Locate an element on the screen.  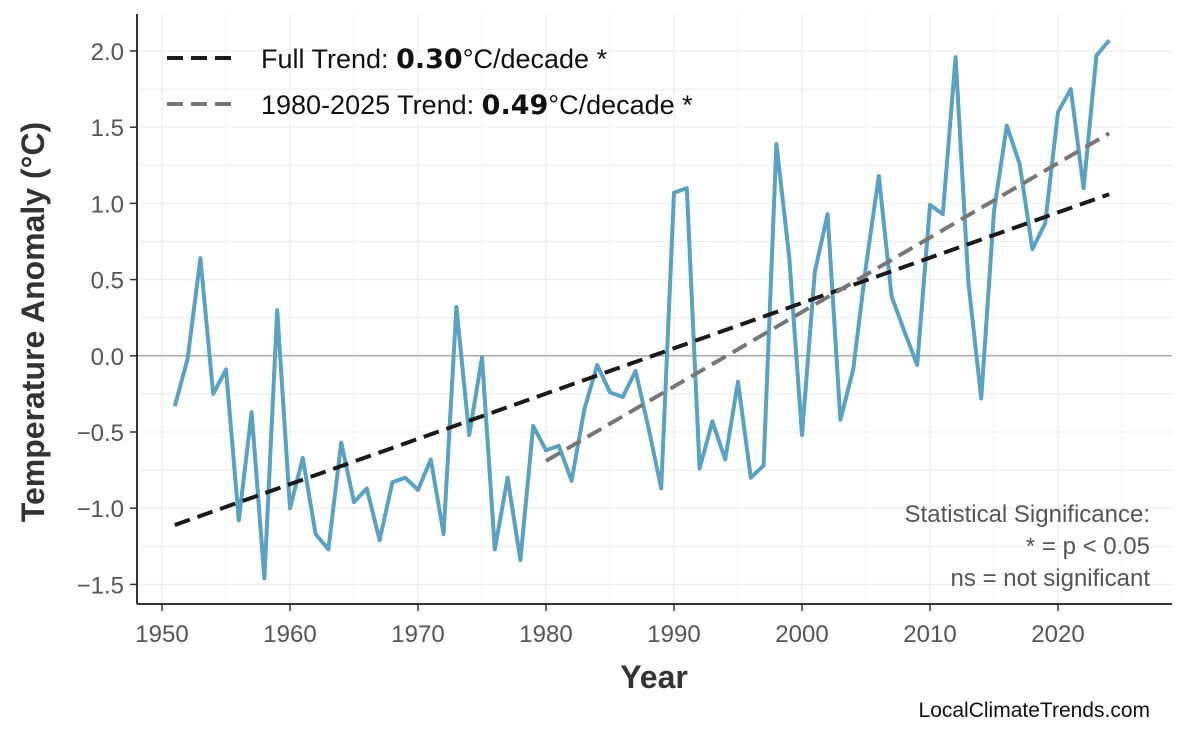
watermark: LocalClimateTrends.com is located at coordinates (1034, 710).